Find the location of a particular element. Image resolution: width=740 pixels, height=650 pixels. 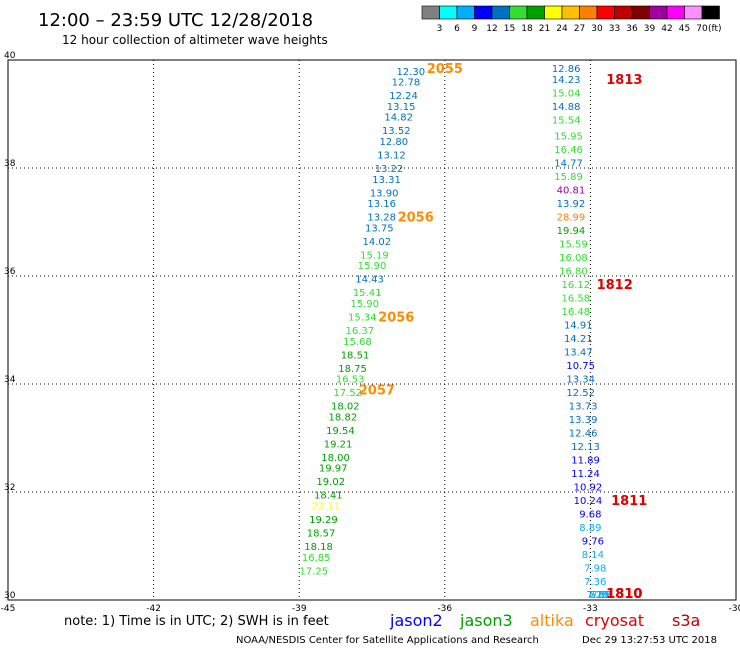

color-scale-label: 9 is located at coordinates (475, 29).